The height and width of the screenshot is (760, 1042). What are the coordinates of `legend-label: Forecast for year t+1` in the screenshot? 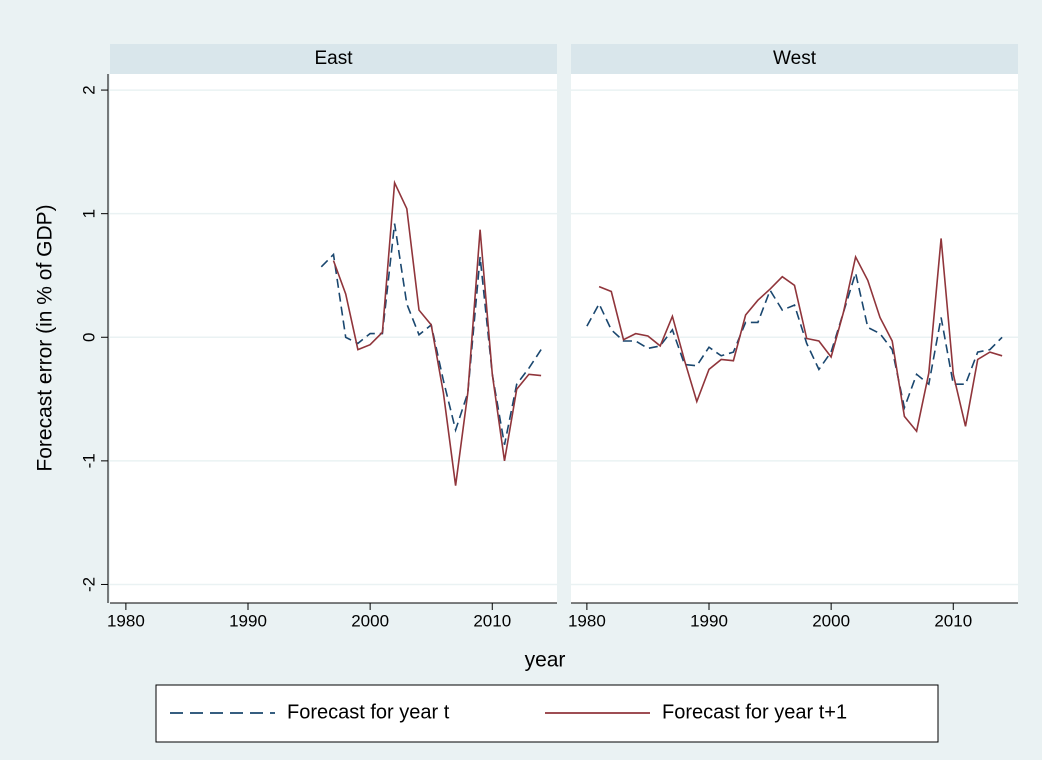 It's located at (754, 712).